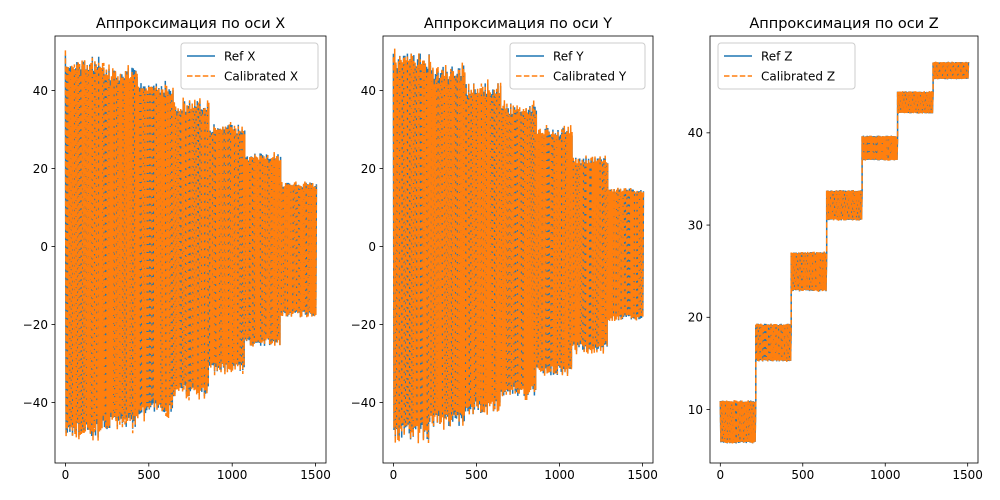 The height and width of the screenshot is (500, 1000). I want to click on legend: Ref Y Calibrated Y, so click(577, 66).